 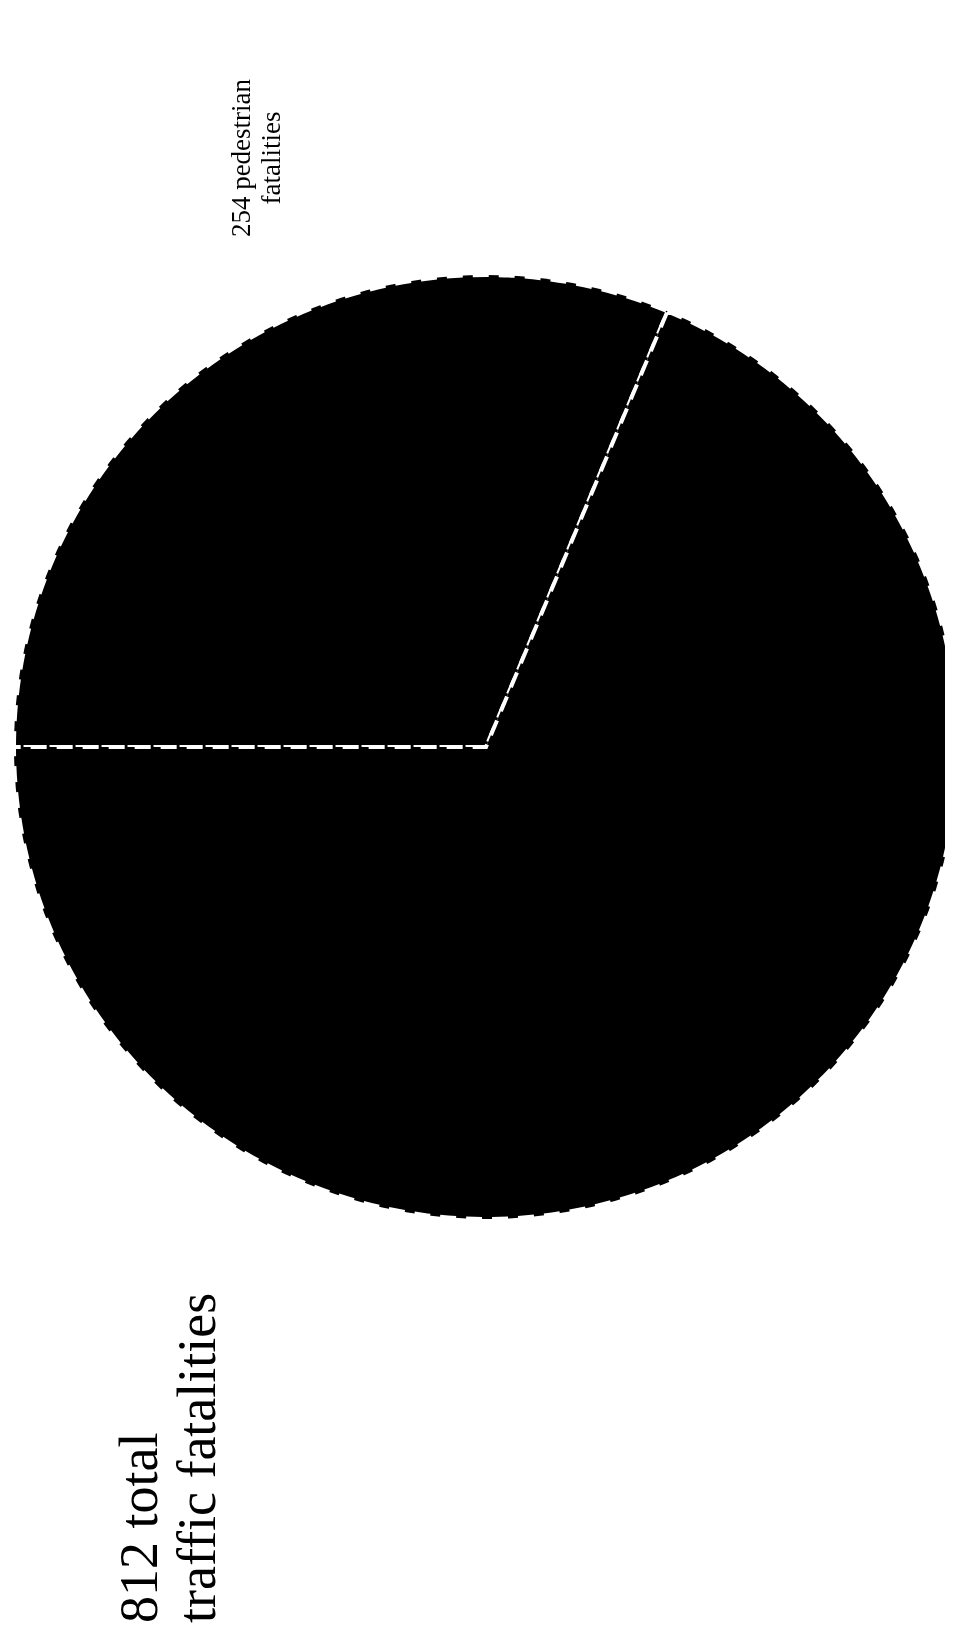 What do you see at coordinates (256, 158) in the screenshot?
I see `slice-label: 254 pedestrian fatalities` at bounding box center [256, 158].